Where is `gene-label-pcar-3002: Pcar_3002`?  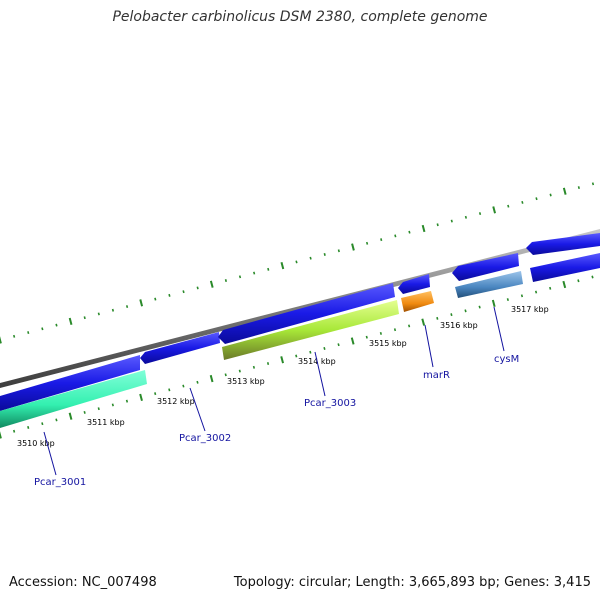 gene-label-pcar-3002: Pcar_3002 is located at coordinates (205, 438).